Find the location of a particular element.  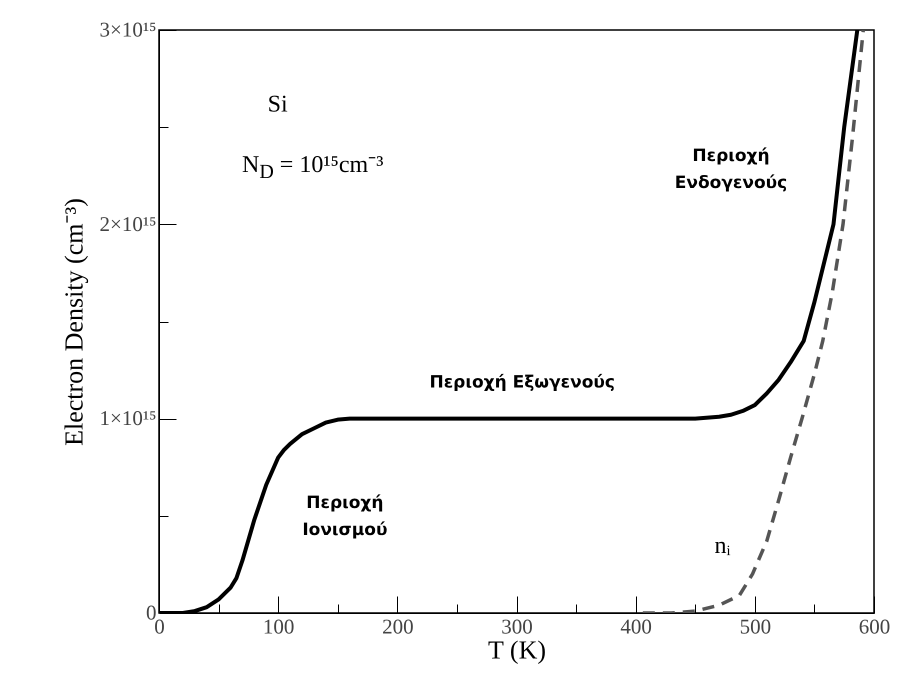

y-tick-label: 2×10¹⁵ is located at coordinates (128, 224).